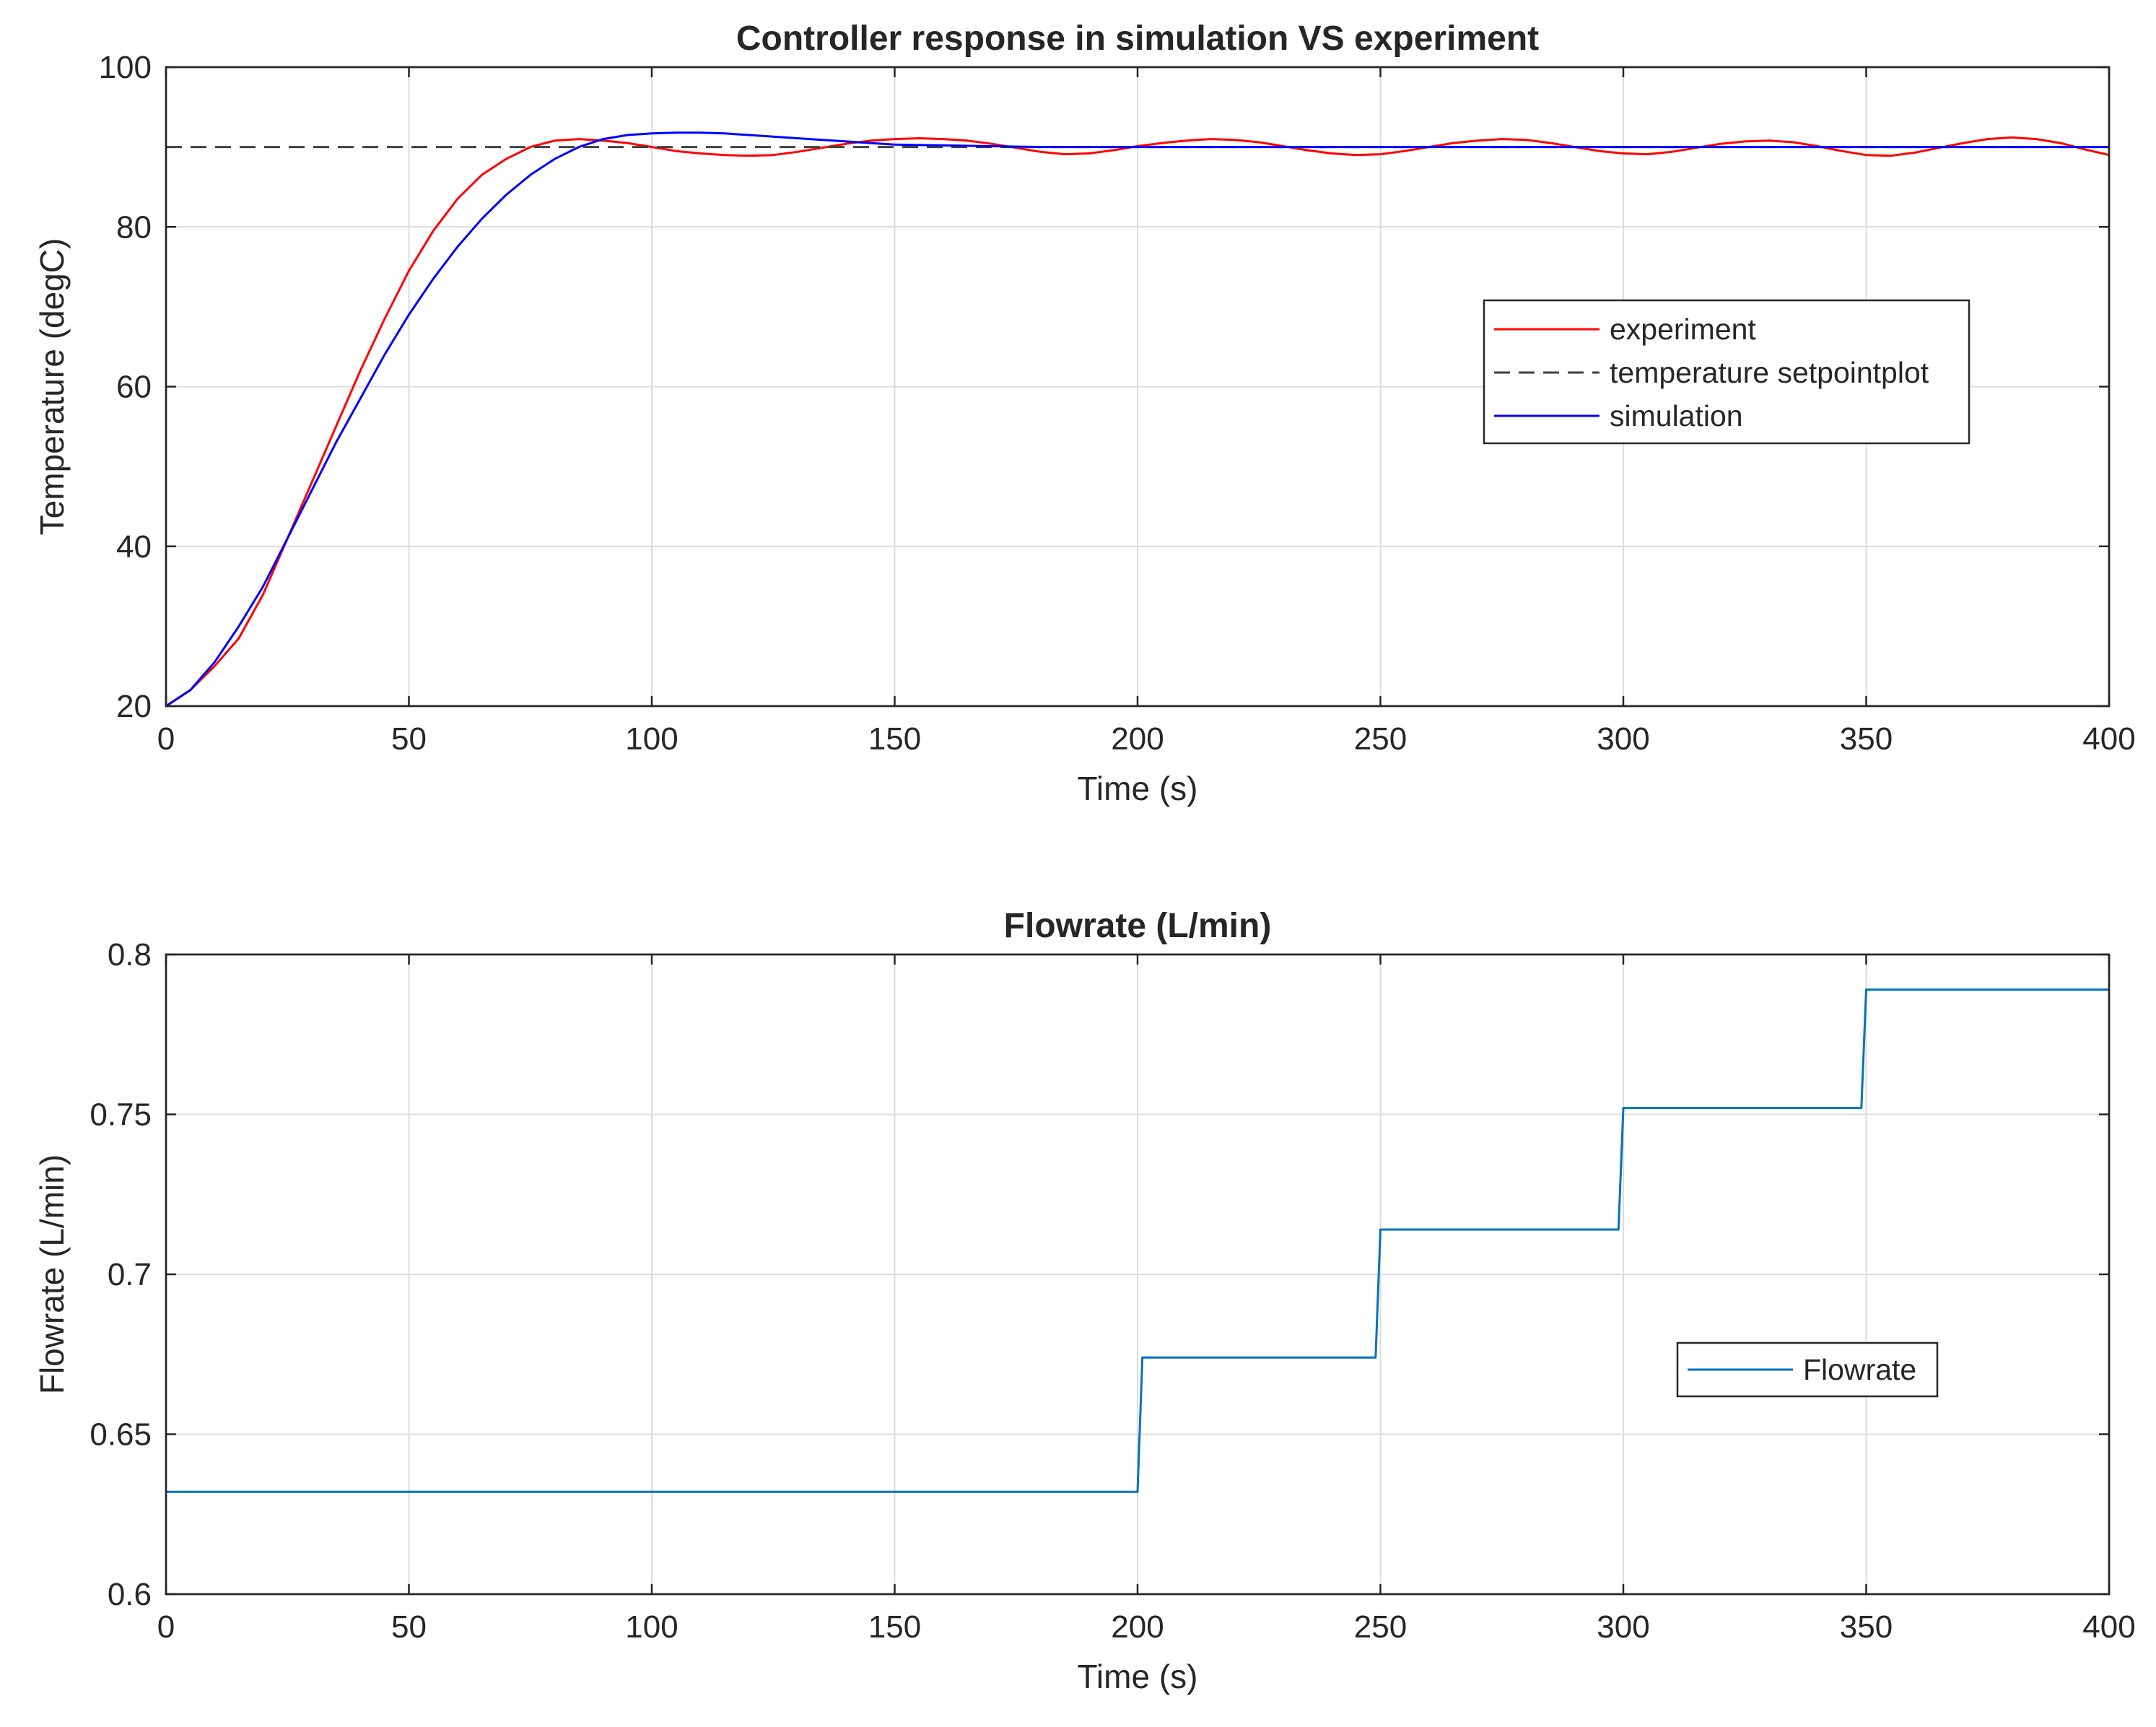 The height and width of the screenshot is (1727, 2156). I want to click on y-tick-label: 0.75, so click(121, 1115).